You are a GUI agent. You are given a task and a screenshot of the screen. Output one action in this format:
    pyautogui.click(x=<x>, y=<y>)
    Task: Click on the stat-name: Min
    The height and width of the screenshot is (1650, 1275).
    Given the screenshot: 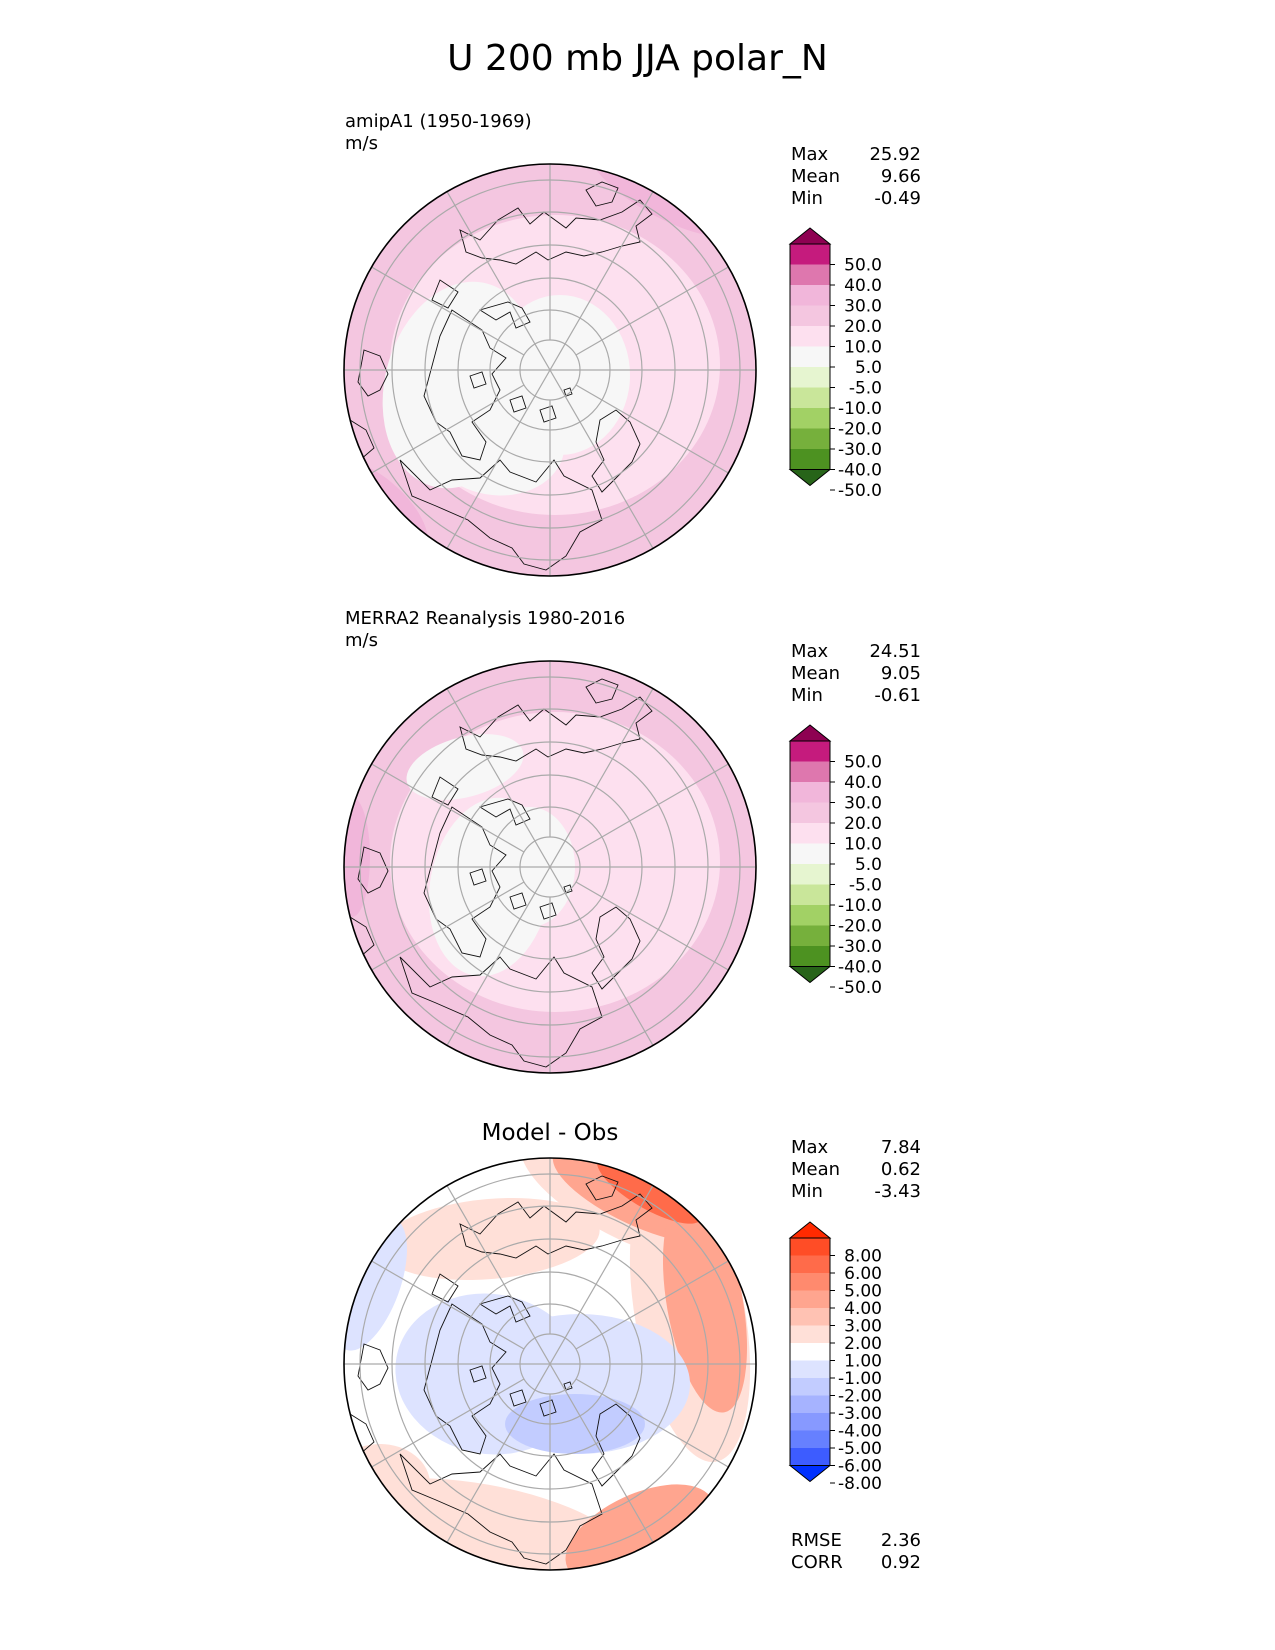 What is the action you would take?
    pyautogui.click(x=807, y=198)
    